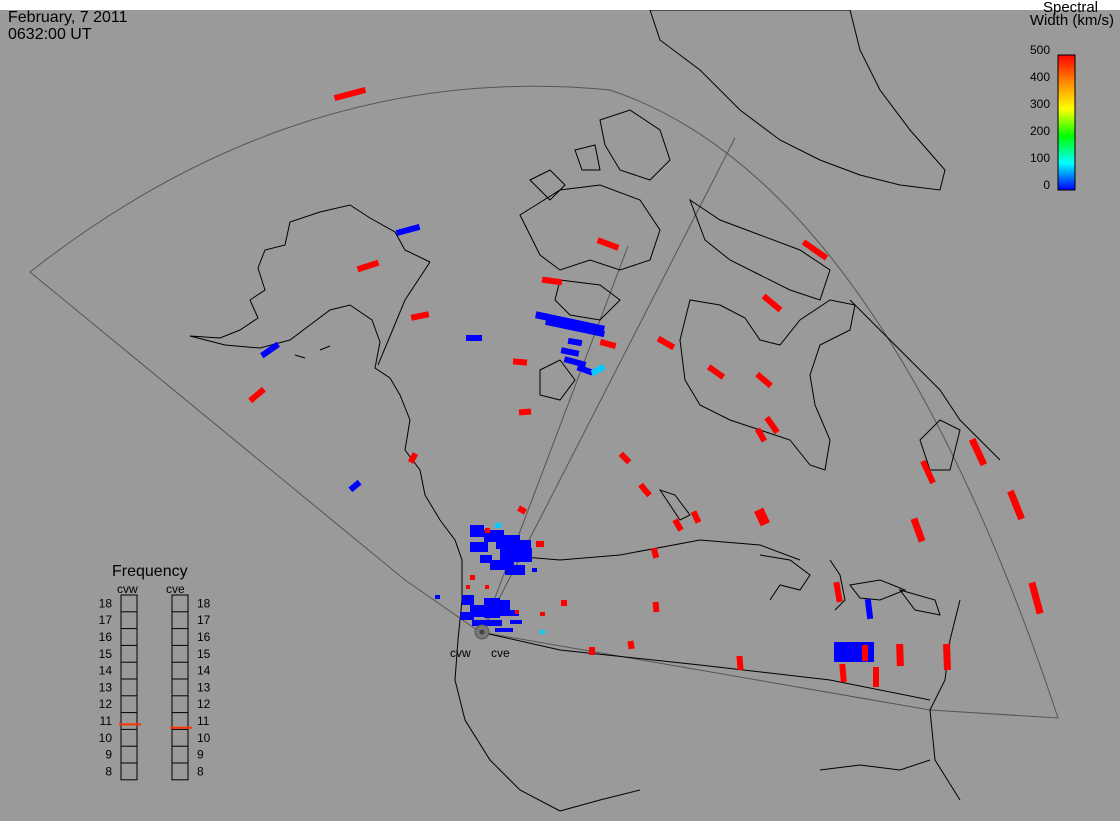  What do you see at coordinates (480, 642) in the screenshot?
I see `radar-sites: cvw cve` at bounding box center [480, 642].